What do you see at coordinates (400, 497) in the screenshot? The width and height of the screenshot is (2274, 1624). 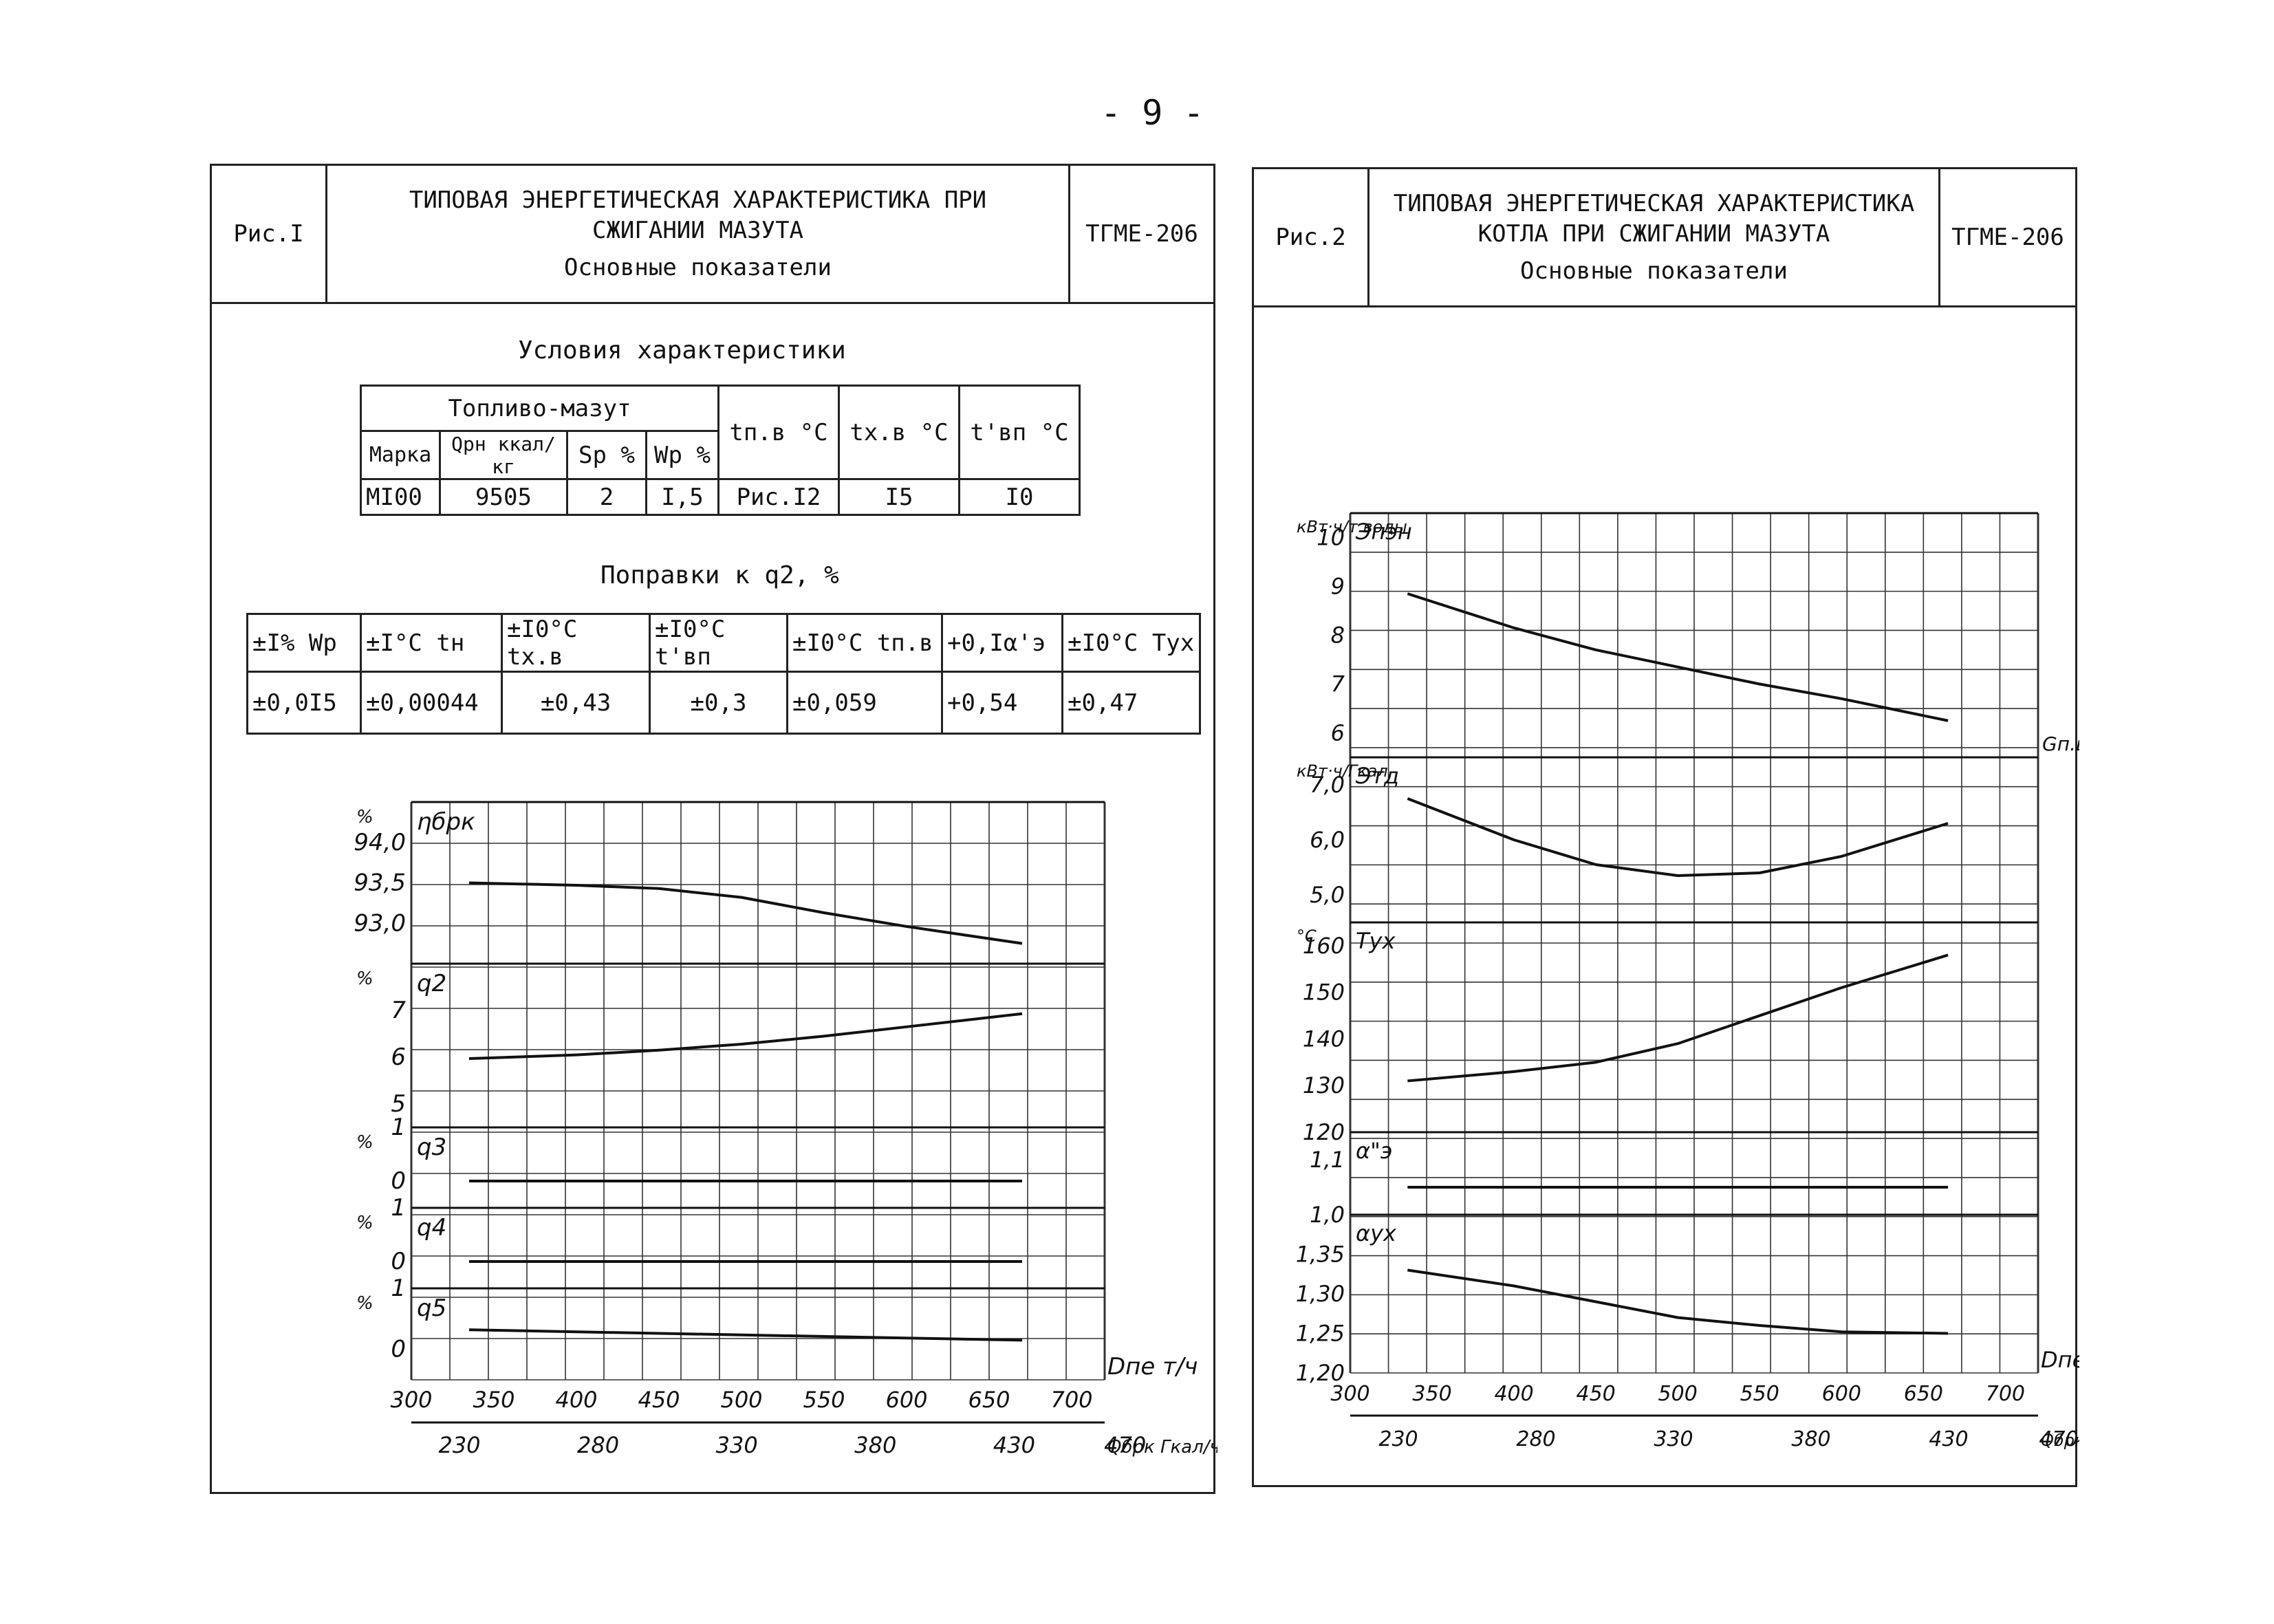 I see `marka-value: МI00` at bounding box center [400, 497].